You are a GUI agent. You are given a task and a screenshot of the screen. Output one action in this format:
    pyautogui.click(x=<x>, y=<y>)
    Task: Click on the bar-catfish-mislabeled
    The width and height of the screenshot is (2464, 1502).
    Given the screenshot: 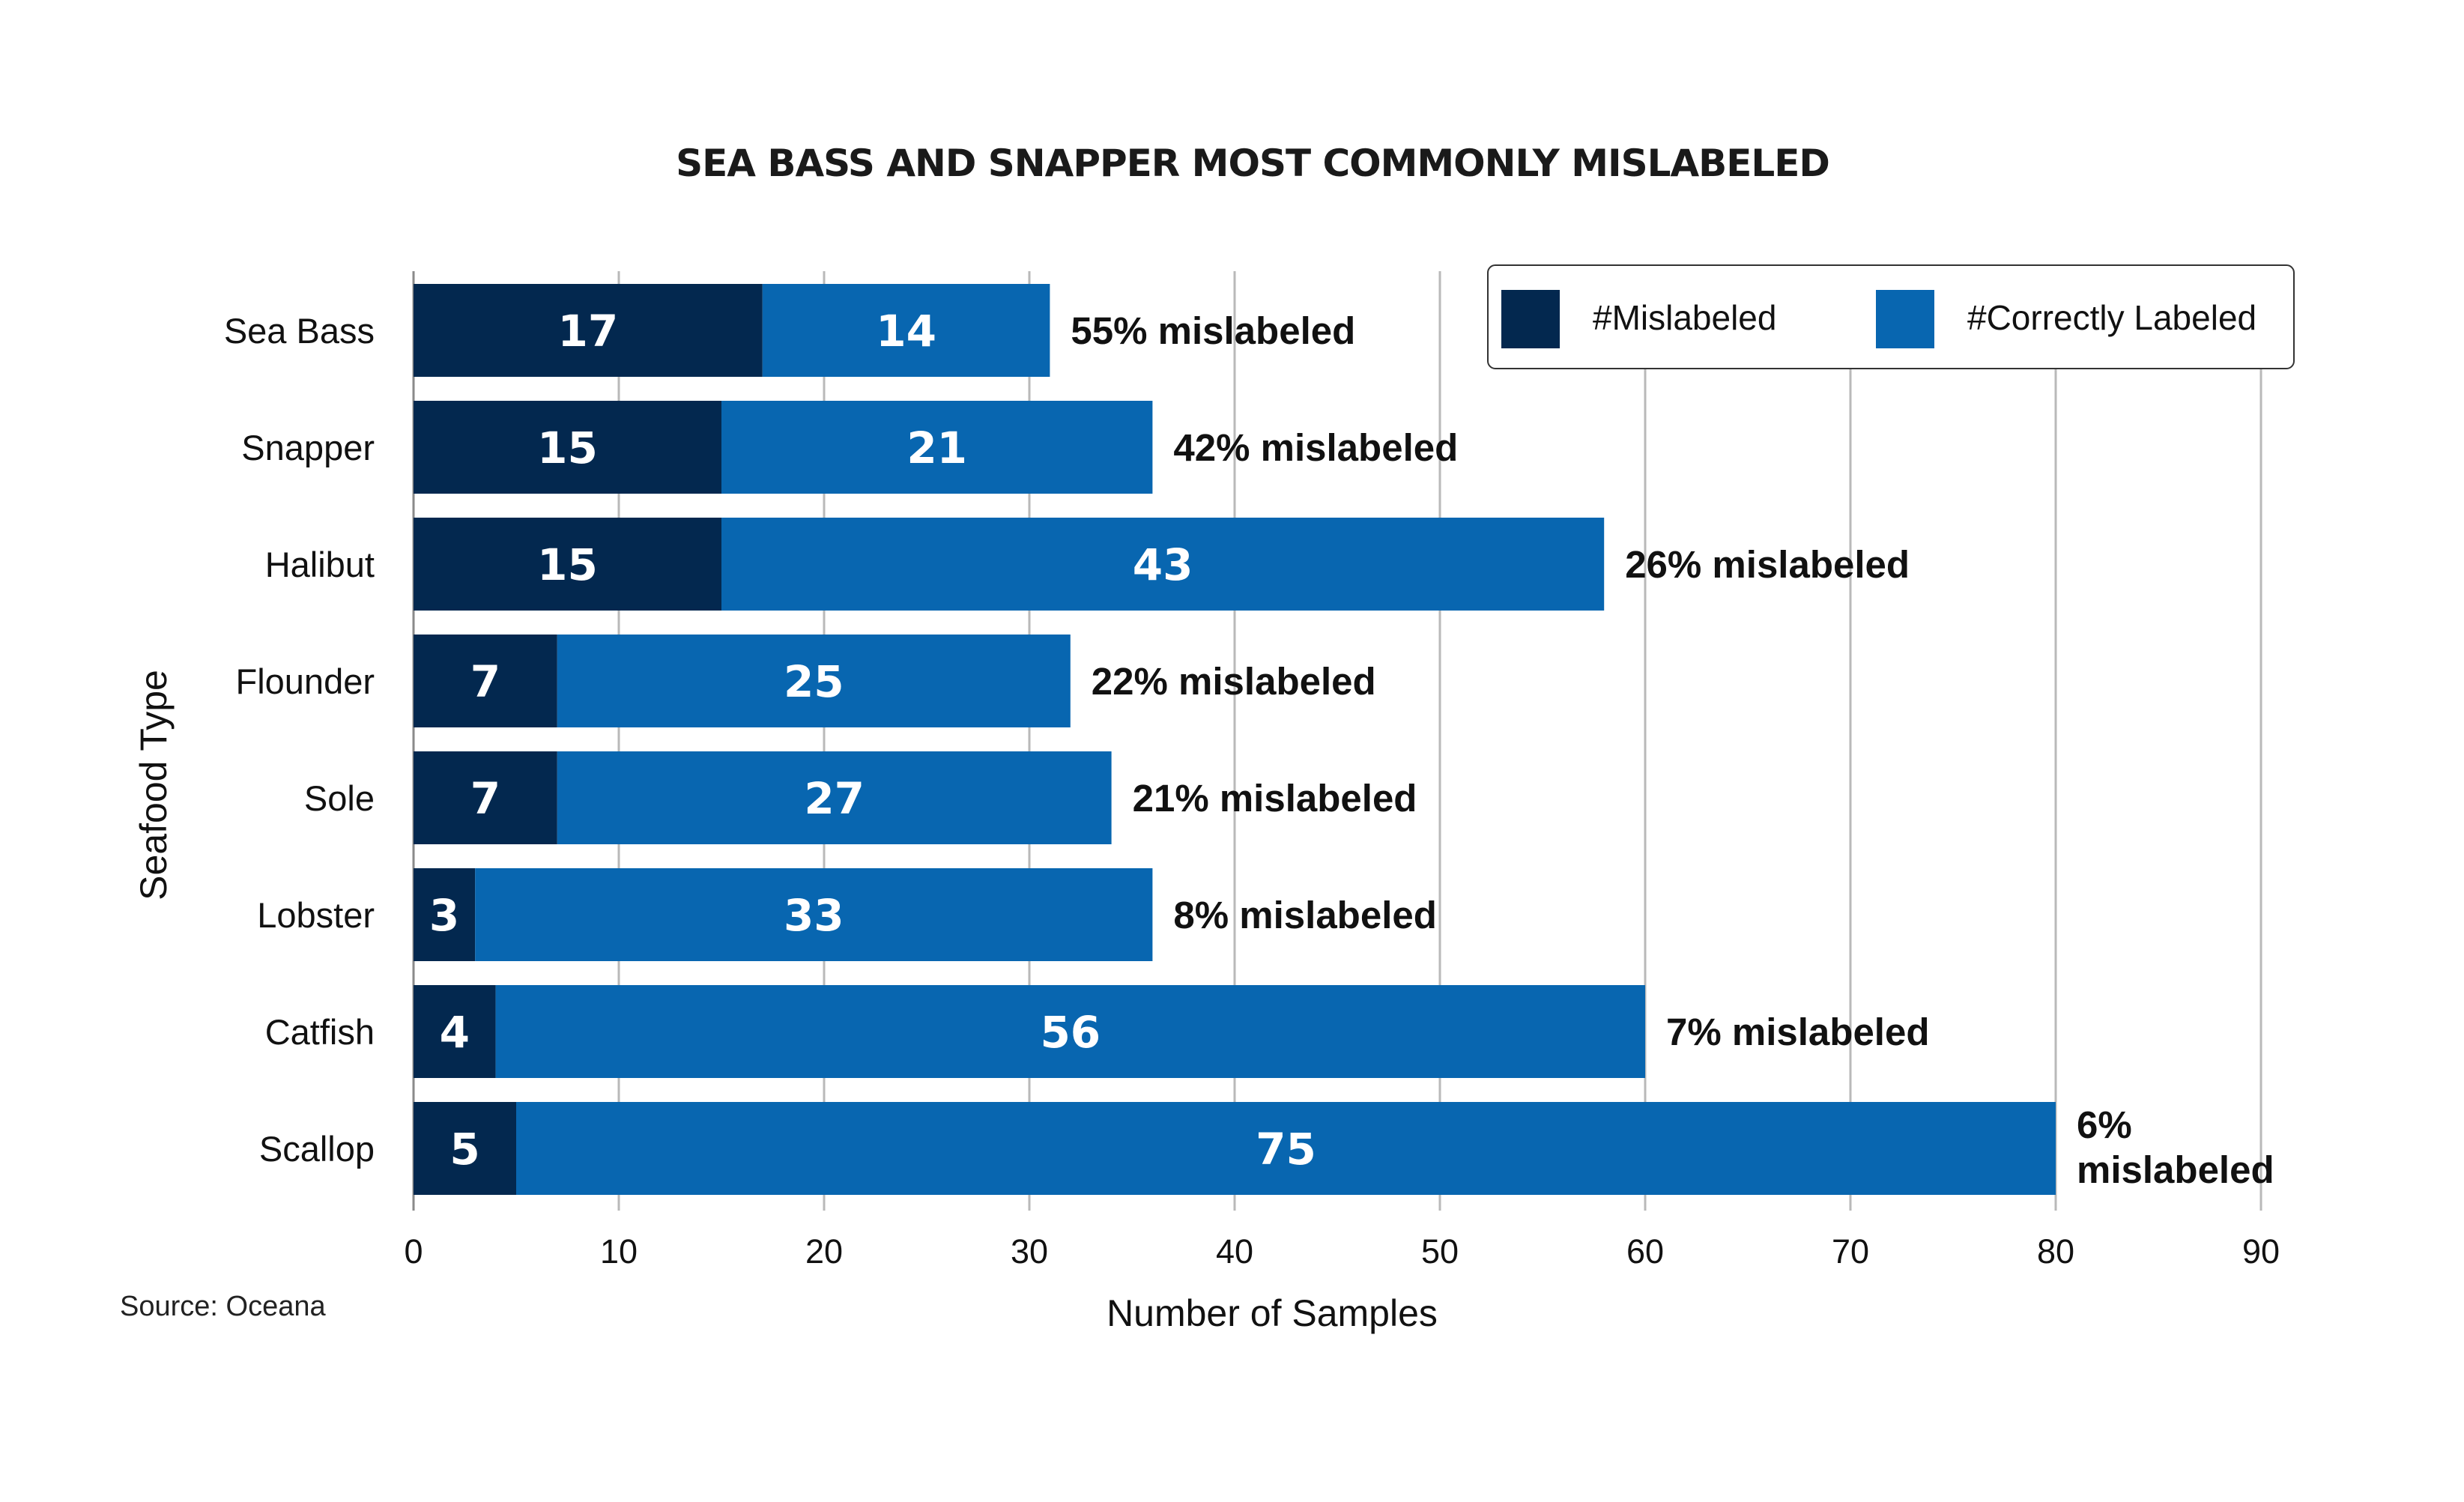 What is the action you would take?
    pyautogui.click(x=455, y=1032)
    